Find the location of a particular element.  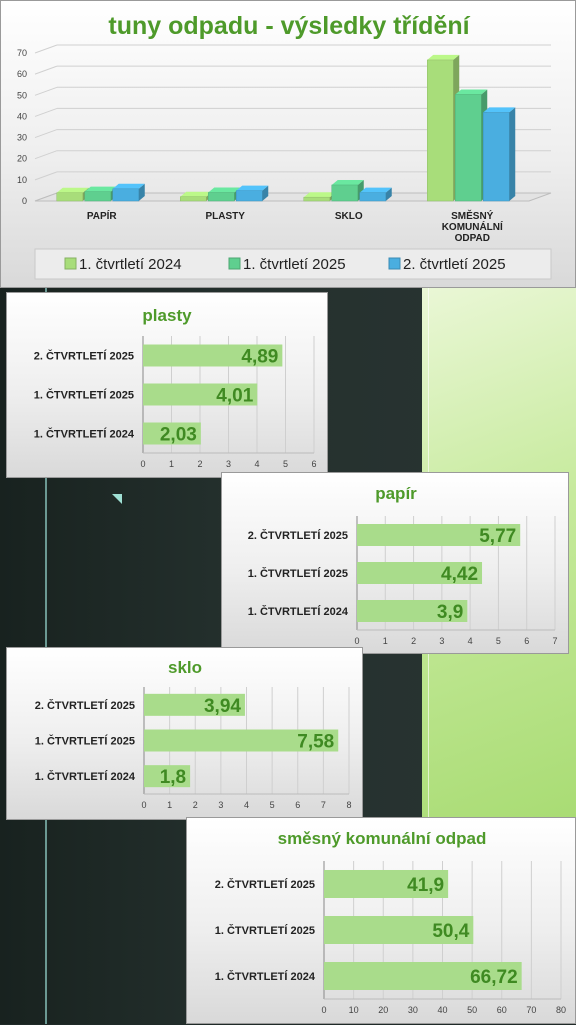

y-tick-label: 0 is located at coordinates (24, 201).